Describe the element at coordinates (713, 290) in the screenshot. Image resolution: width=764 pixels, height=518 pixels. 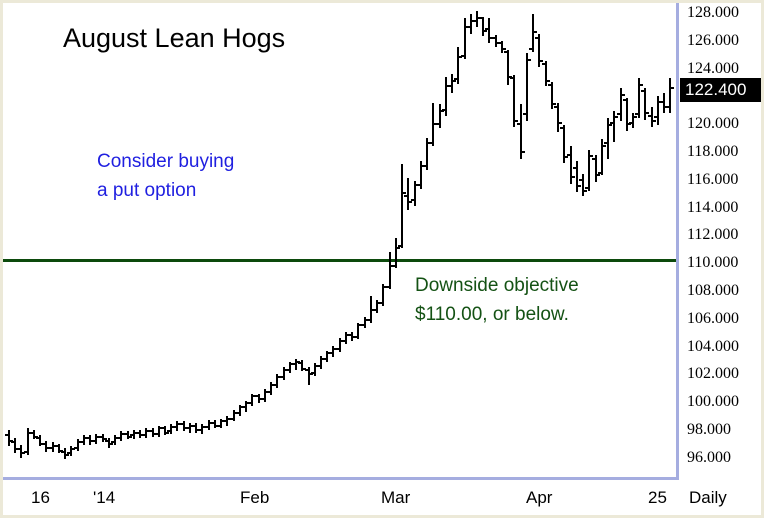
I see `price-axis-label: 108.000` at that location.